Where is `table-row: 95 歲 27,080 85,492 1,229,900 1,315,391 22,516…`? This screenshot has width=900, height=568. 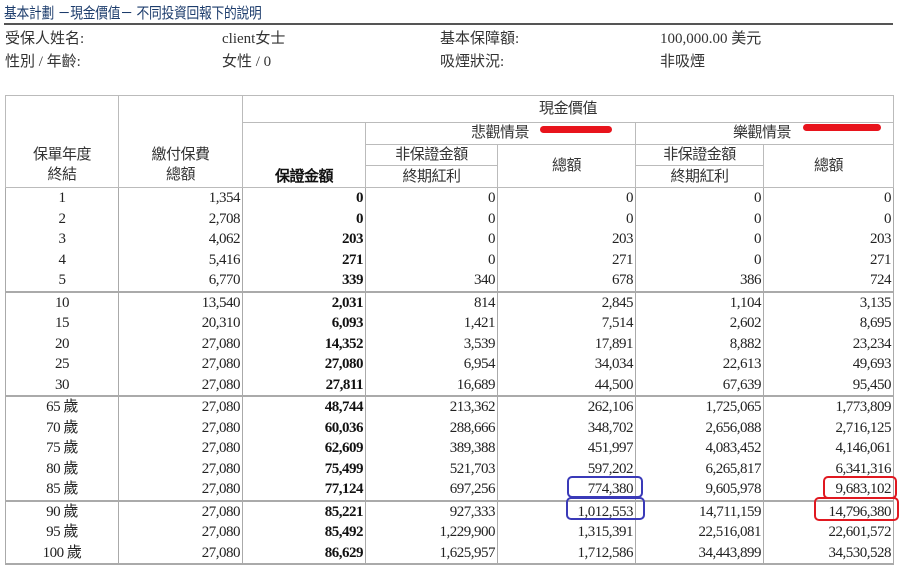 table-row: 95 歲 27,080 85,492 1,229,900 1,315,391 22,516… is located at coordinates (449, 532).